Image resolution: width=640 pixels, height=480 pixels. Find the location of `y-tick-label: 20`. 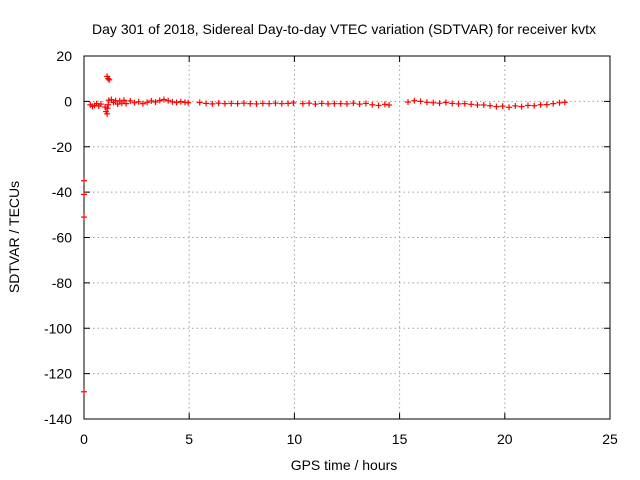

y-tick-label: 20 is located at coordinates (64, 56).